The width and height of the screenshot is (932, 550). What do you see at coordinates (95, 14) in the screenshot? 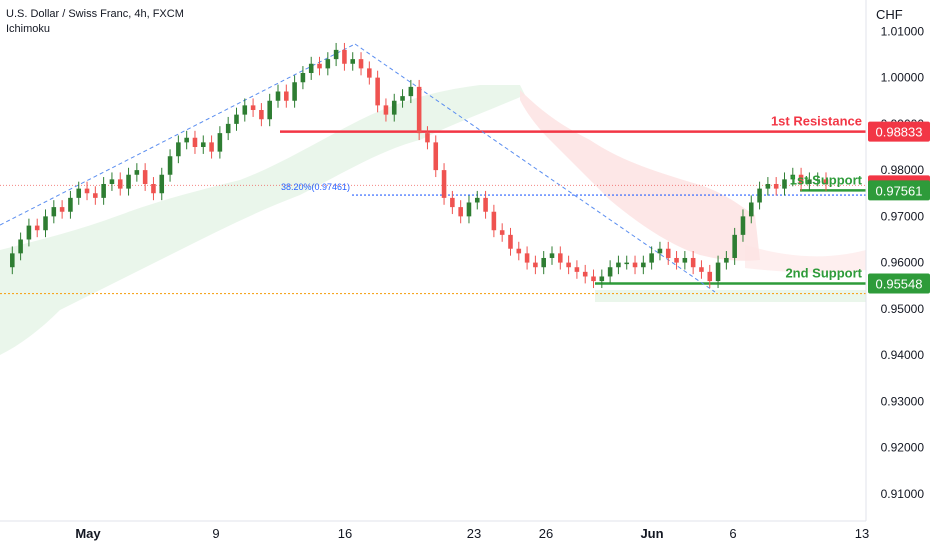
I see `symbol-title: U.S. Dollar / Swiss Franc, 4h, FXCM` at bounding box center [95, 14].